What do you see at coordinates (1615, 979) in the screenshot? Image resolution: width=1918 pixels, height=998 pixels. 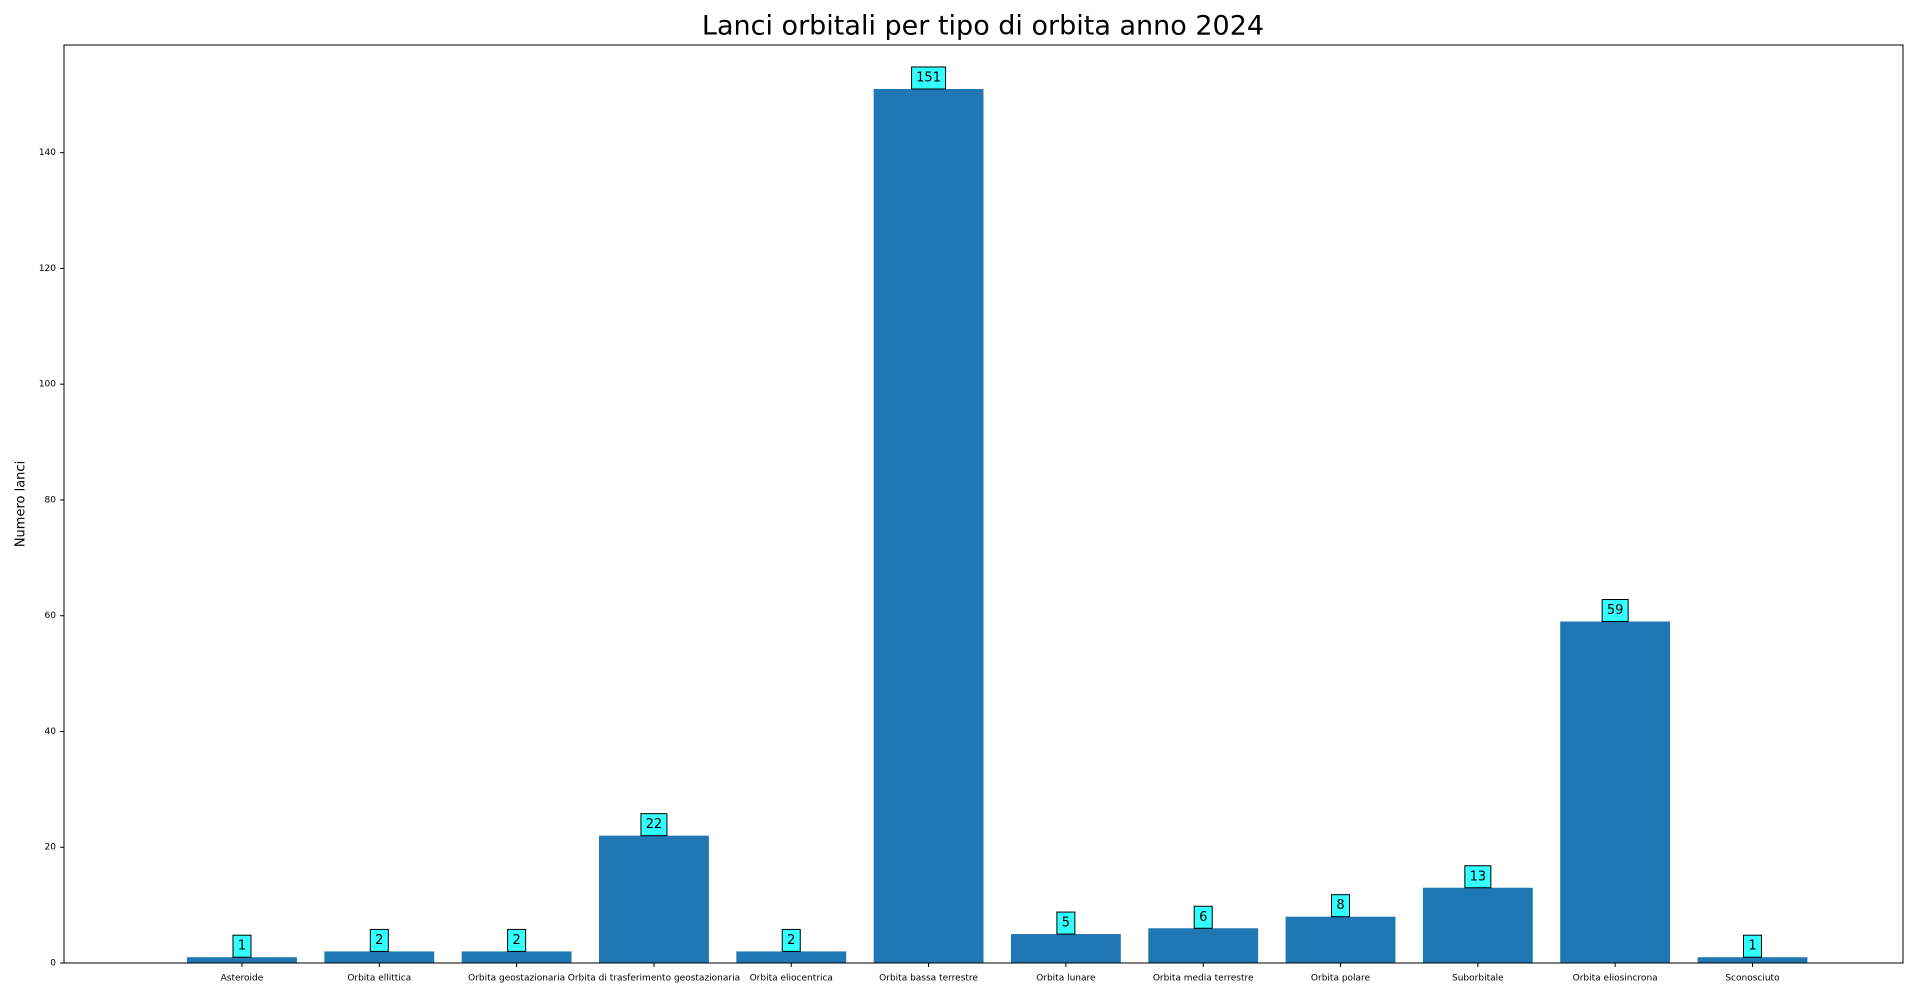 I see `x-tick-label: Orbita eliosincrona` at bounding box center [1615, 979].